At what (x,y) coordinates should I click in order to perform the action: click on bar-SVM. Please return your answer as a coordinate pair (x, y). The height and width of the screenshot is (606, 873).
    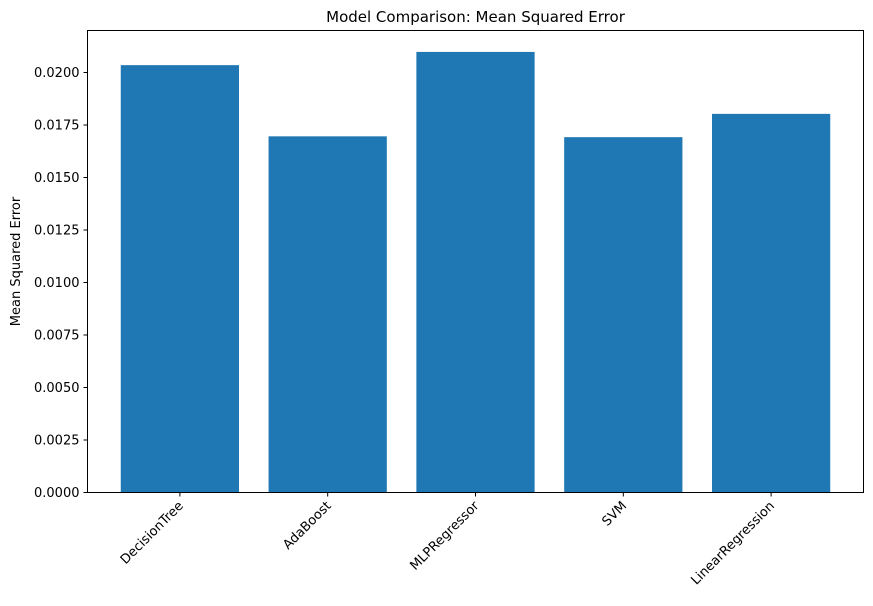
    Looking at the image, I should click on (623, 315).